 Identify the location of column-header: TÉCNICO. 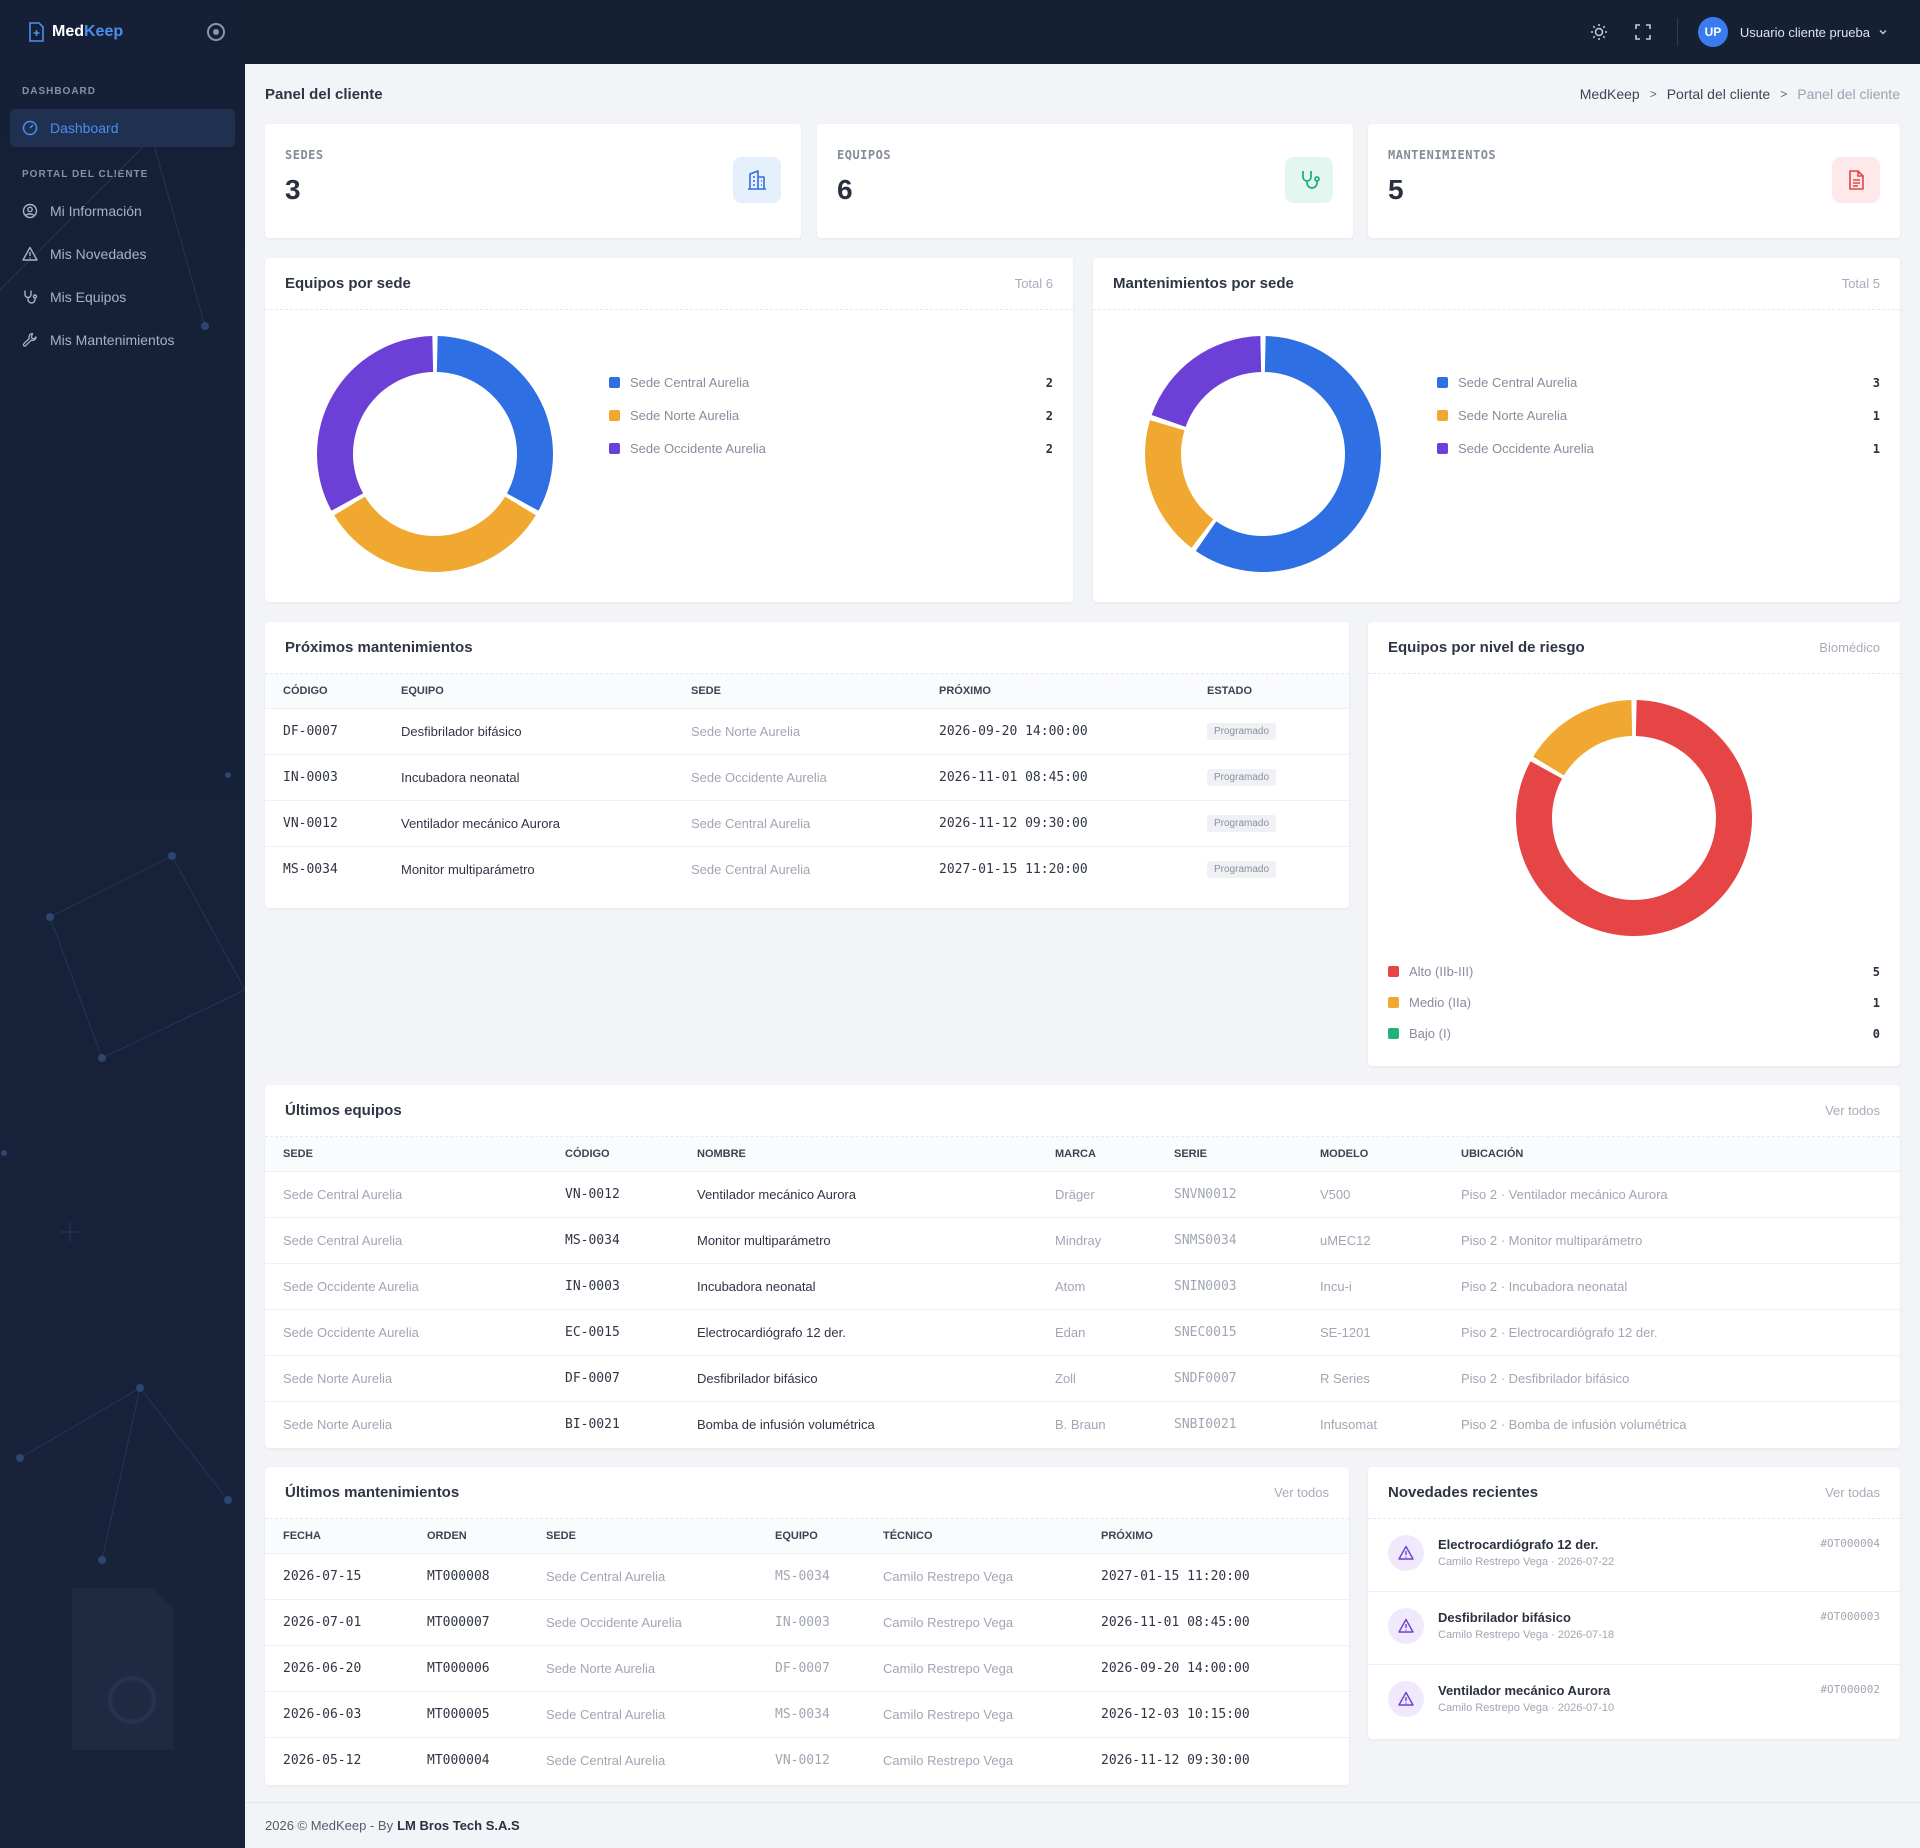
(974, 1536).